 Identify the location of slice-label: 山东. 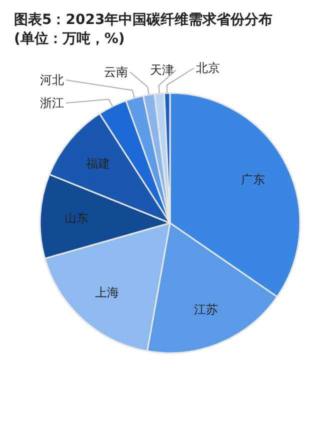
(76, 218).